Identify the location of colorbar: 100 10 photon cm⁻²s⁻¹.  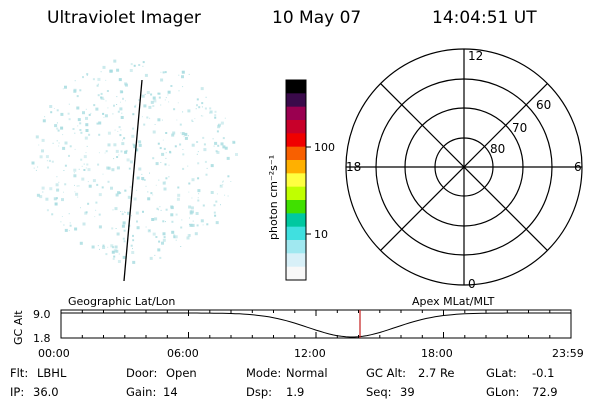
(301, 180).